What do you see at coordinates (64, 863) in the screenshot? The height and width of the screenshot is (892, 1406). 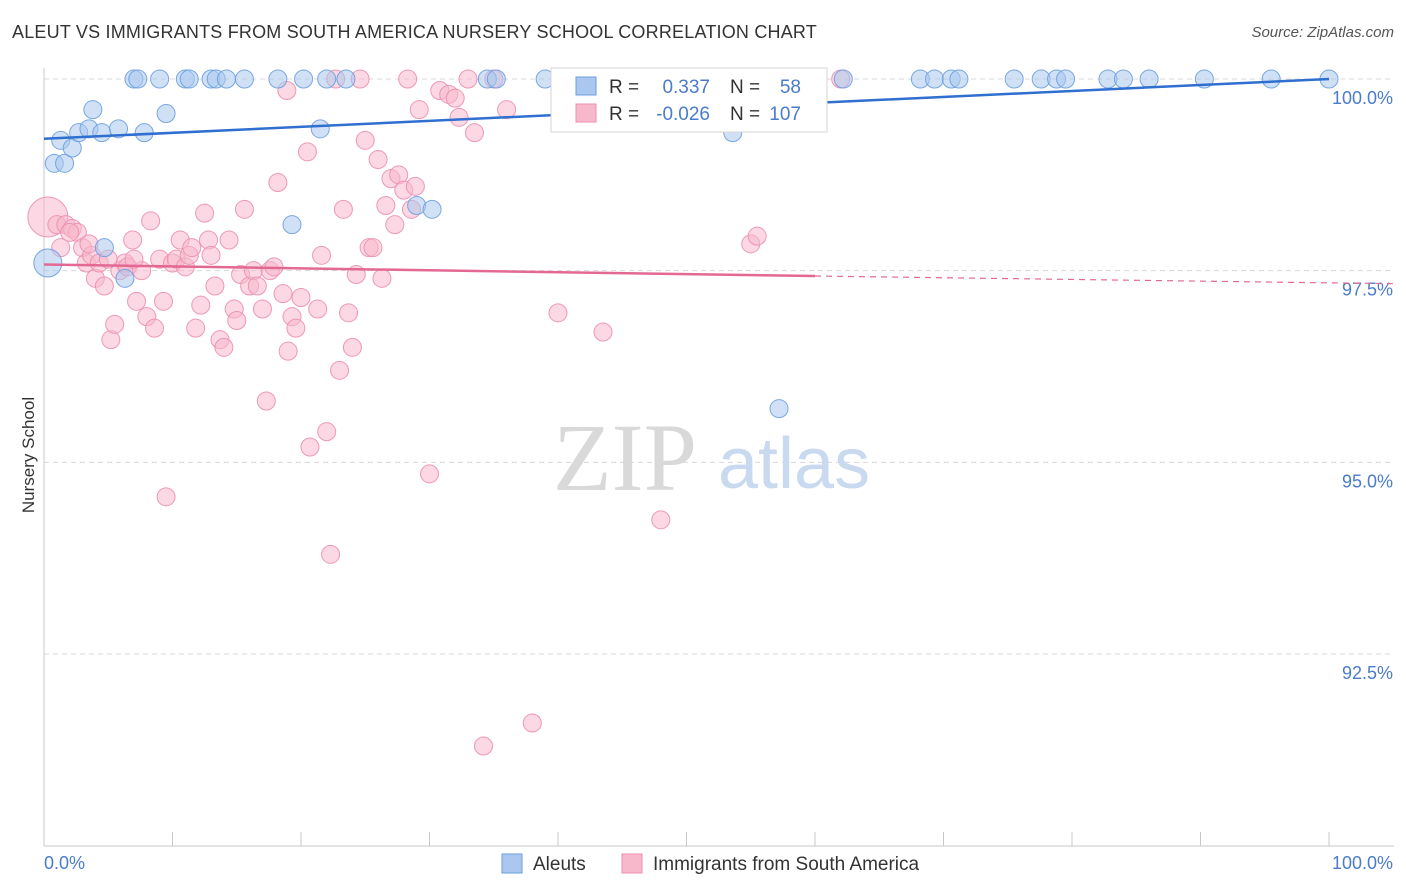 I see `x-tick-label-left: 0.0%` at bounding box center [64, 863].